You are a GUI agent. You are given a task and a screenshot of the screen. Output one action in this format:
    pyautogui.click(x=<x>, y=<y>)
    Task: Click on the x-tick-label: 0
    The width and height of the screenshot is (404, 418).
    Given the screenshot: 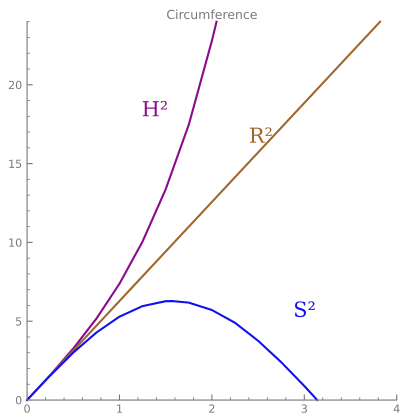 What is the action you would take?
    pyautogui.click(x=27, y=408)
    